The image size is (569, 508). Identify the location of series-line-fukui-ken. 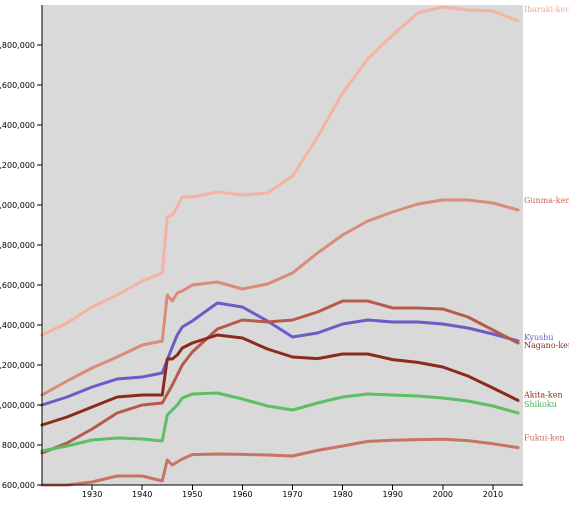
(280, 462).